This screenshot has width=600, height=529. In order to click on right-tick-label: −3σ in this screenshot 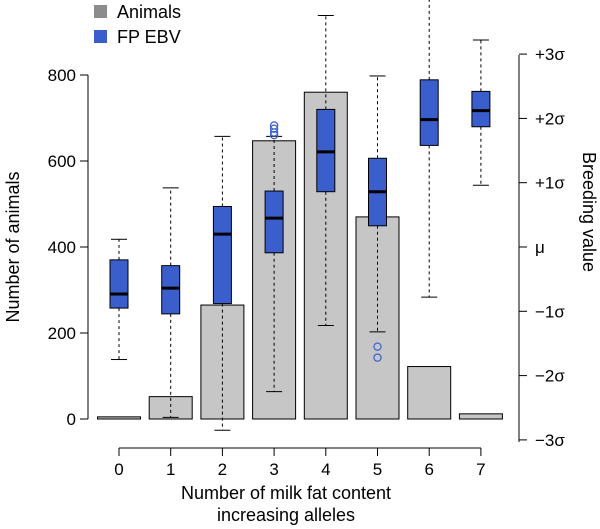, I will do `click(550, 440)`.